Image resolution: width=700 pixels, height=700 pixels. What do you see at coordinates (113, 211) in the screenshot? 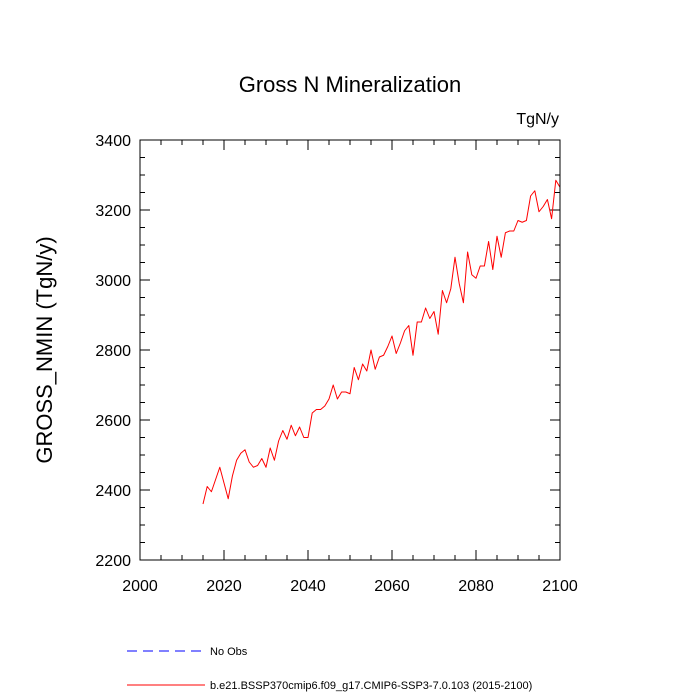
I see `y-tick-label: 3200` at bounding box center [113, 211].